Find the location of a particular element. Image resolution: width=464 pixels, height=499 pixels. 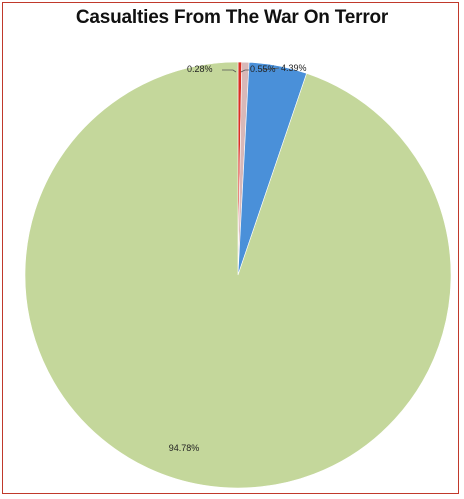

pie-data-label-1: 0.28% is located at coordinates (200, 69).